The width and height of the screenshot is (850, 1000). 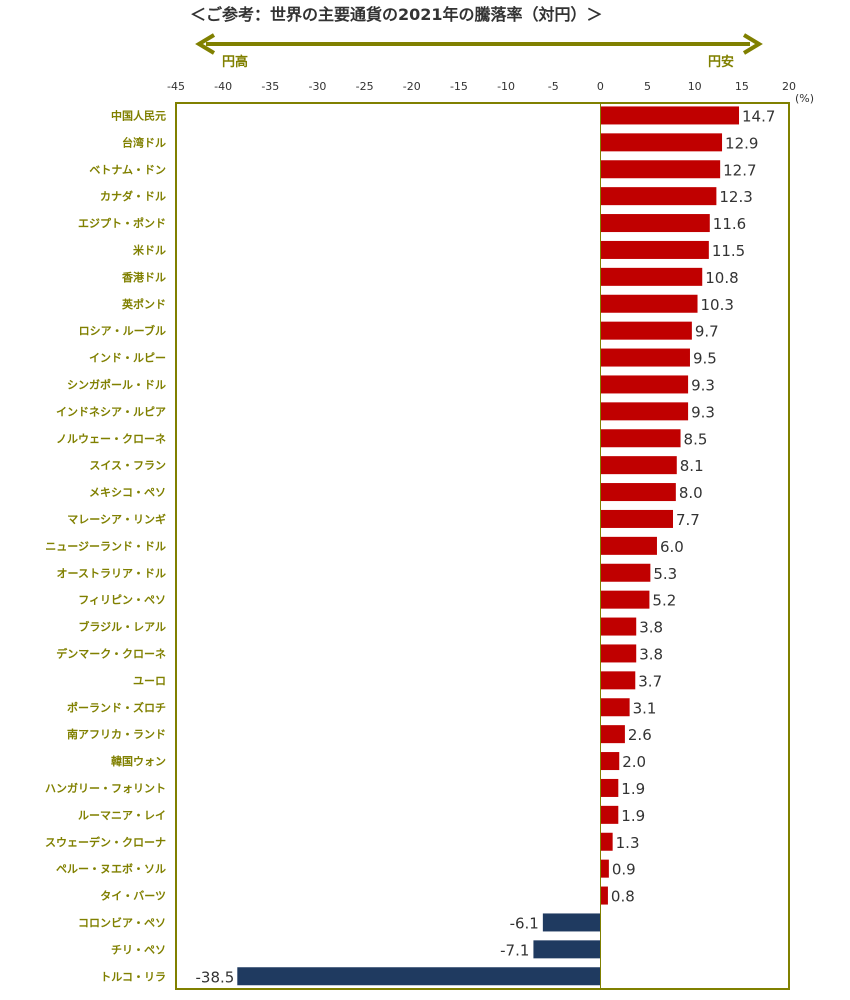 I want to click on category-label: ブラジル・レアル, so click(x=122, y=627).